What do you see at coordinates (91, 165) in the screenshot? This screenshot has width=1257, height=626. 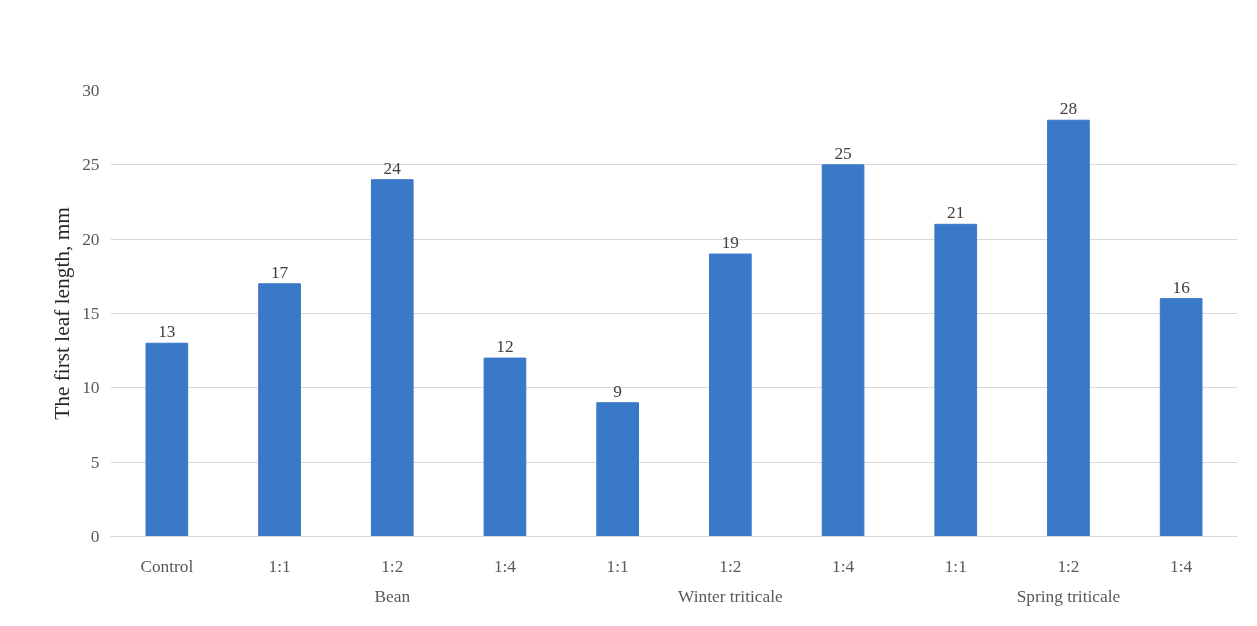 I see `y-tick-label: 25` at bounding box center [91, 165].